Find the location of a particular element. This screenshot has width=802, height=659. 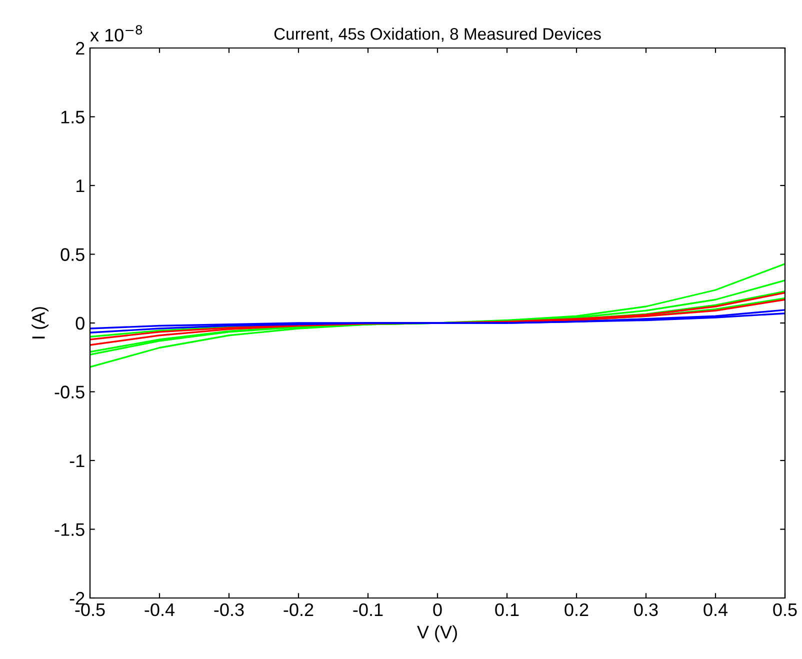

x-axis-title: V (V) is located at coordinates (437, 633).